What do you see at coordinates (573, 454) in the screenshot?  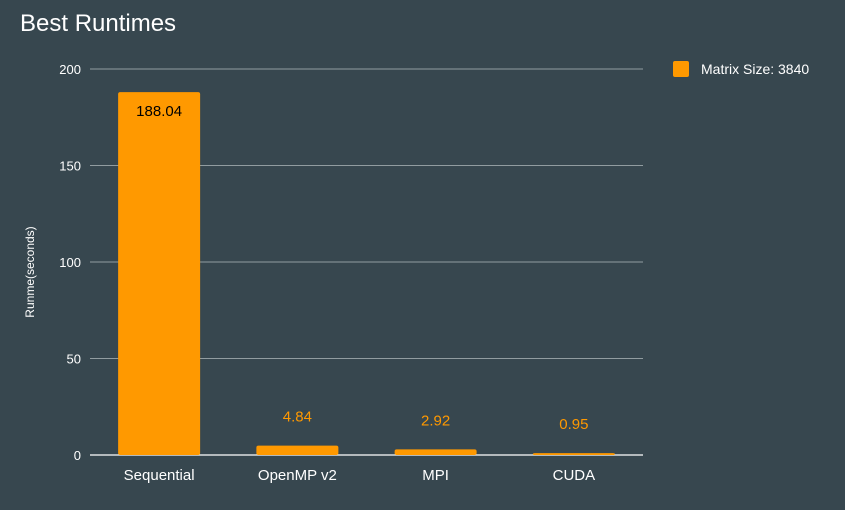 I see `bar-cuda` at bounding box center [573, 454].